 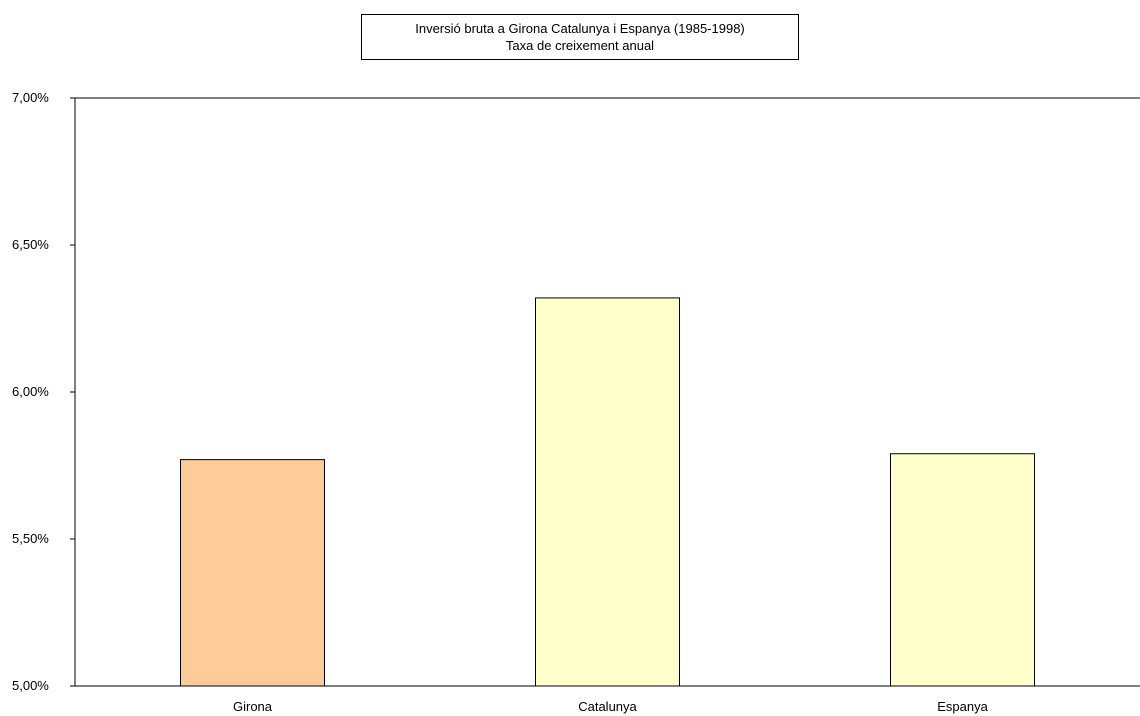 I want to click on x-tick-label: Girona, so click(x=253, y=706).